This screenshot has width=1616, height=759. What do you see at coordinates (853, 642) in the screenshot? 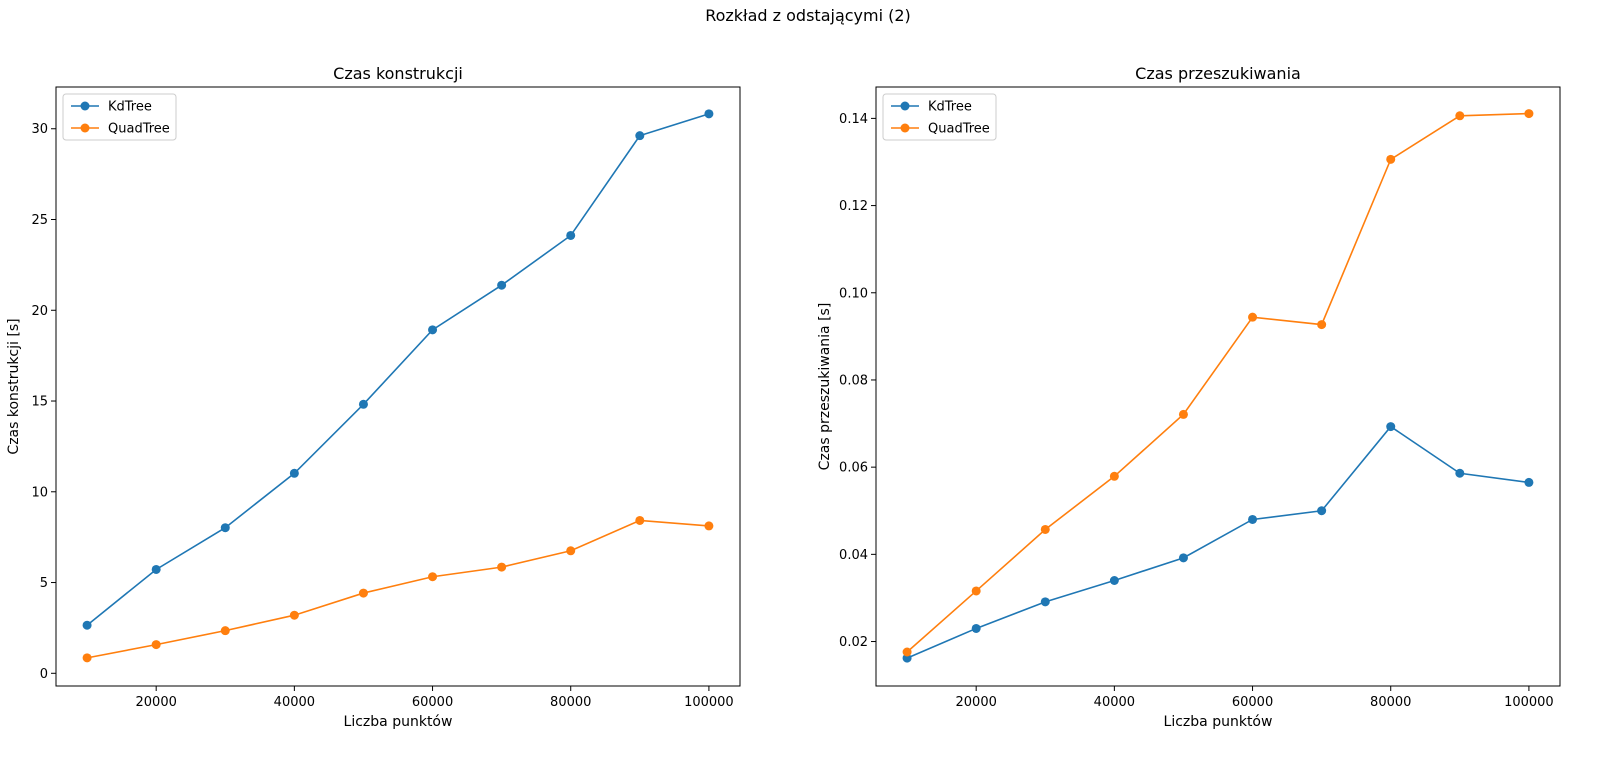
I see `y-tick-label: 0.02` at bounding box center [853, 642].